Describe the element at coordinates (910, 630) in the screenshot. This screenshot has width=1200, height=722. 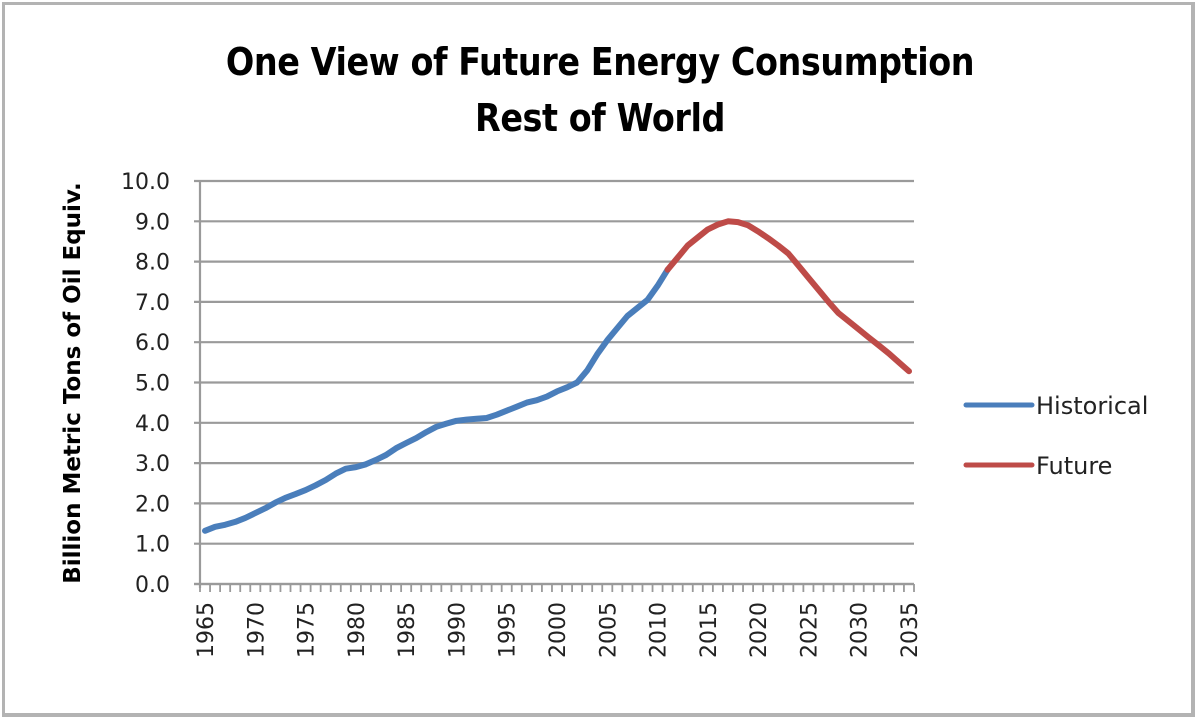
I see `x-tick-label: 2035` at that location.